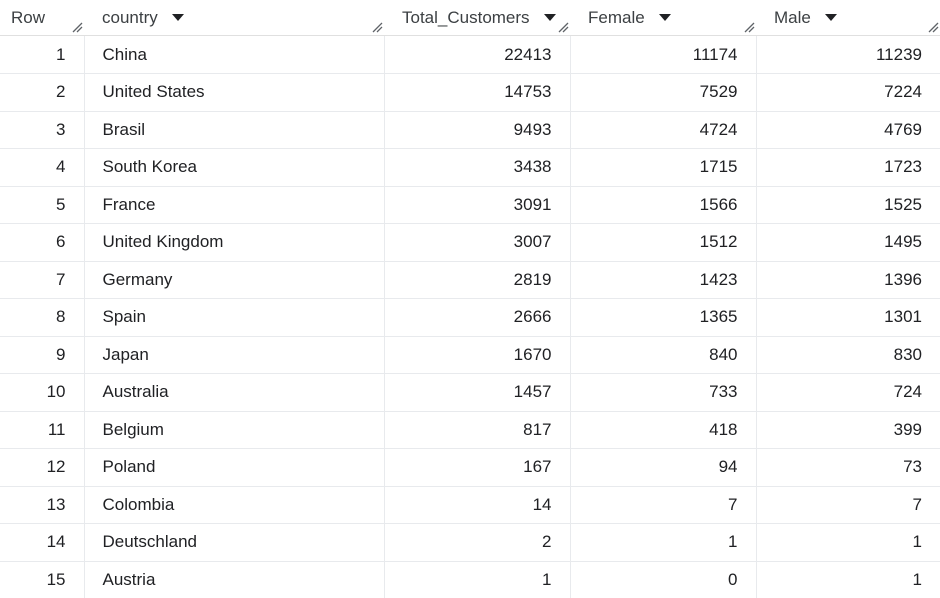 This screenshot has height=598, width=940. I want to click on cell-female: 418, so click(663, 430).